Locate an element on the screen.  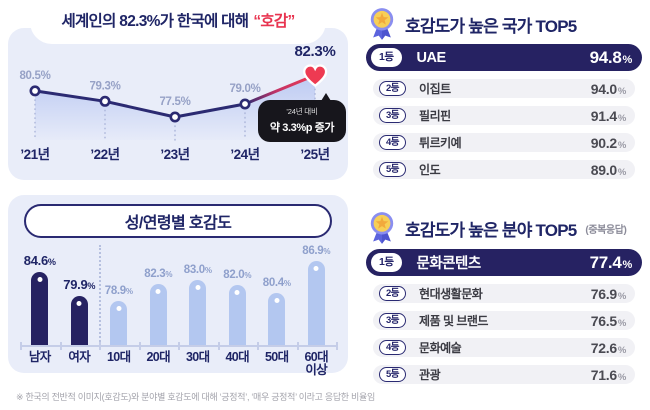
rank-row: 2등 현대생활문화 76.9% is located at coordinates (504, 293).